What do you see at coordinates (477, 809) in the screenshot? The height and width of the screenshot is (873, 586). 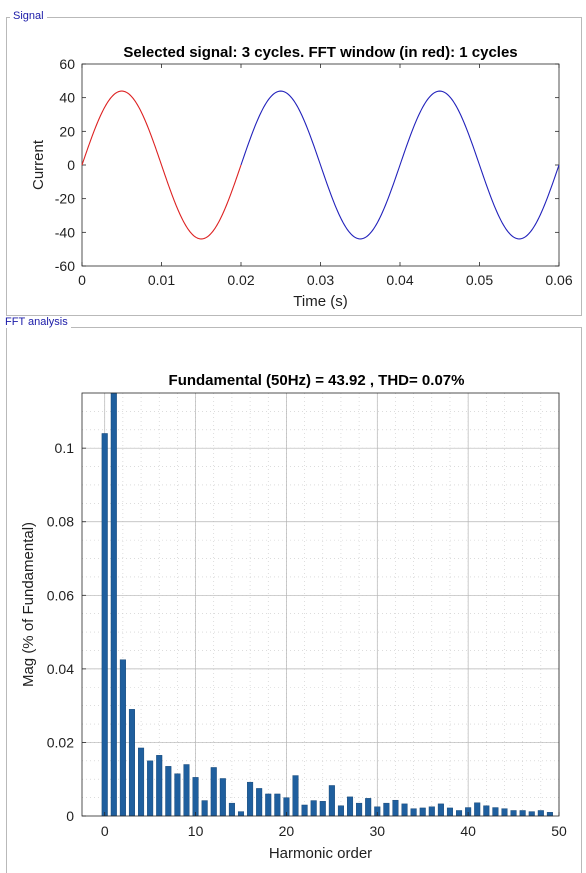 I see `fft-bar-h41` at bounding box center [477, 809].